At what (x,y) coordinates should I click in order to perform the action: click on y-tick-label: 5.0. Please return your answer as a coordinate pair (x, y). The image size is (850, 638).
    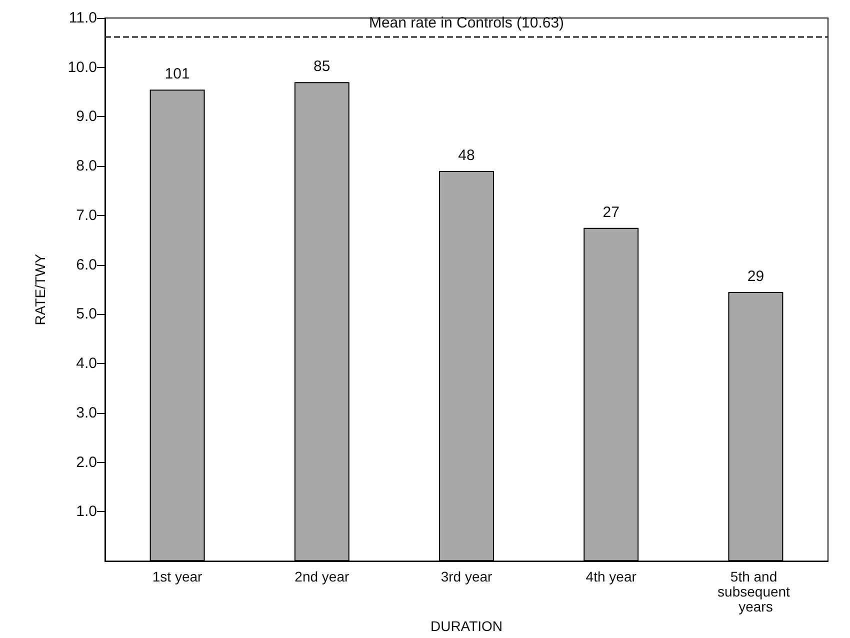
    Looking at the image, I should click on (86, 314).